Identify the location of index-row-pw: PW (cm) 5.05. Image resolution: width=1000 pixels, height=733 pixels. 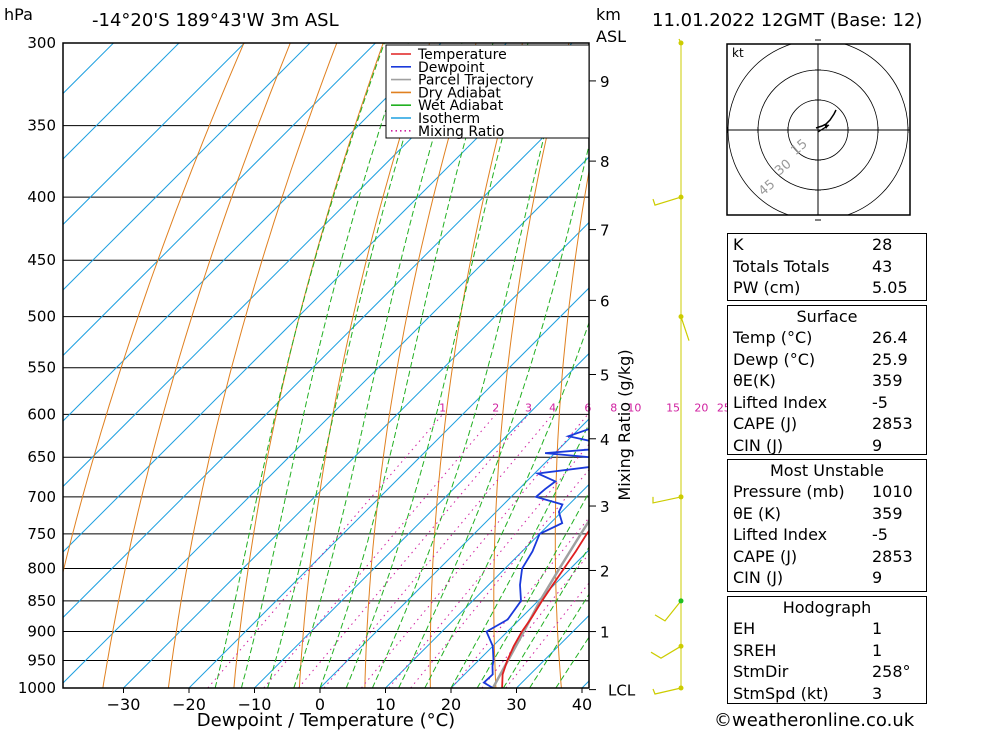
(827, 288).